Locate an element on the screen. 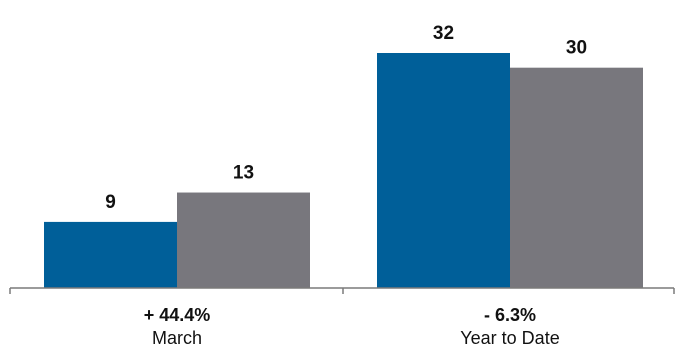 Image resolution: width=683 pixels, height=355 pixels. change-label-1: + 44.4% is located at coordinates (177, 315).